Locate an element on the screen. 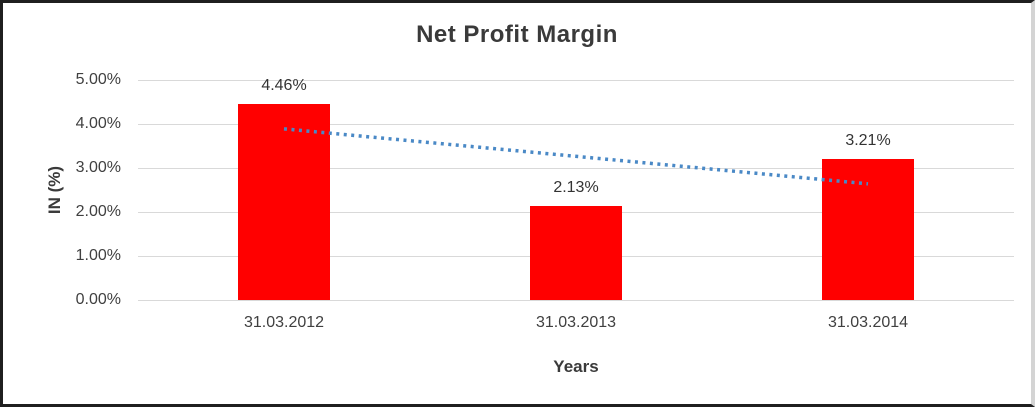  y-tick-label: 2.00% is located at coordinates (98, 211).